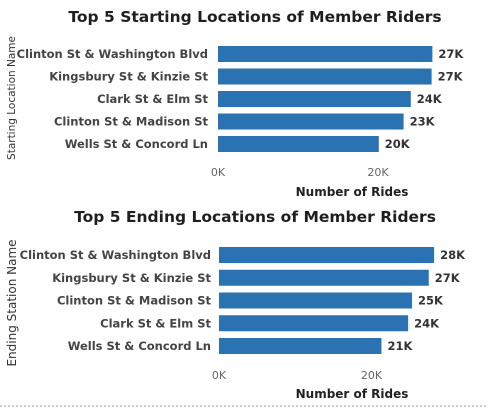 The width and height of the screenshot is (488, 409). I want to click on chart-1-x-tick-label: 0K, so click(218, 172).